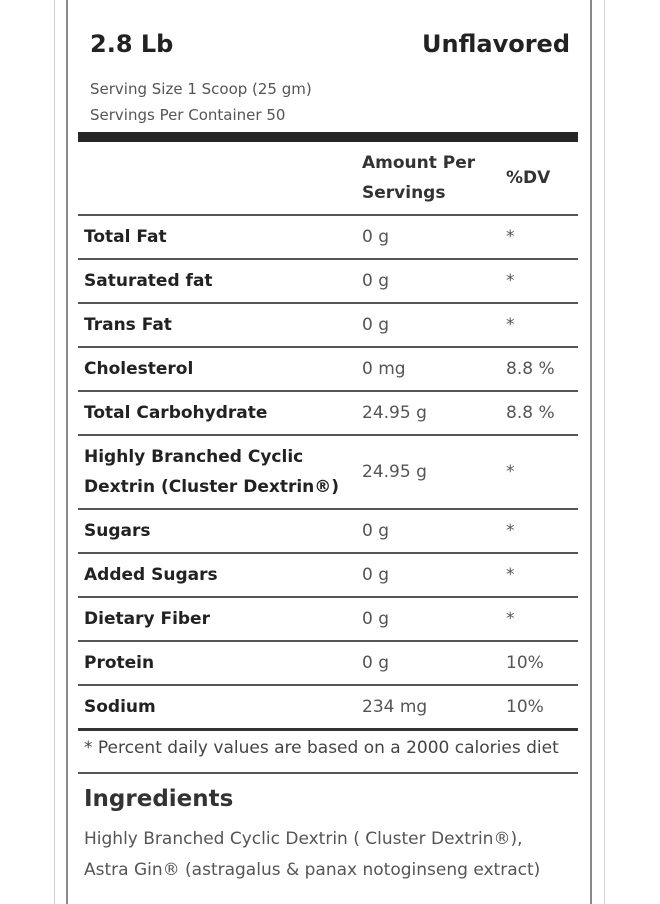 The height and width of the screenshot is (904, 660). I want to click on table-row: Dietary Fiber 0 g *, so click(328, 619).